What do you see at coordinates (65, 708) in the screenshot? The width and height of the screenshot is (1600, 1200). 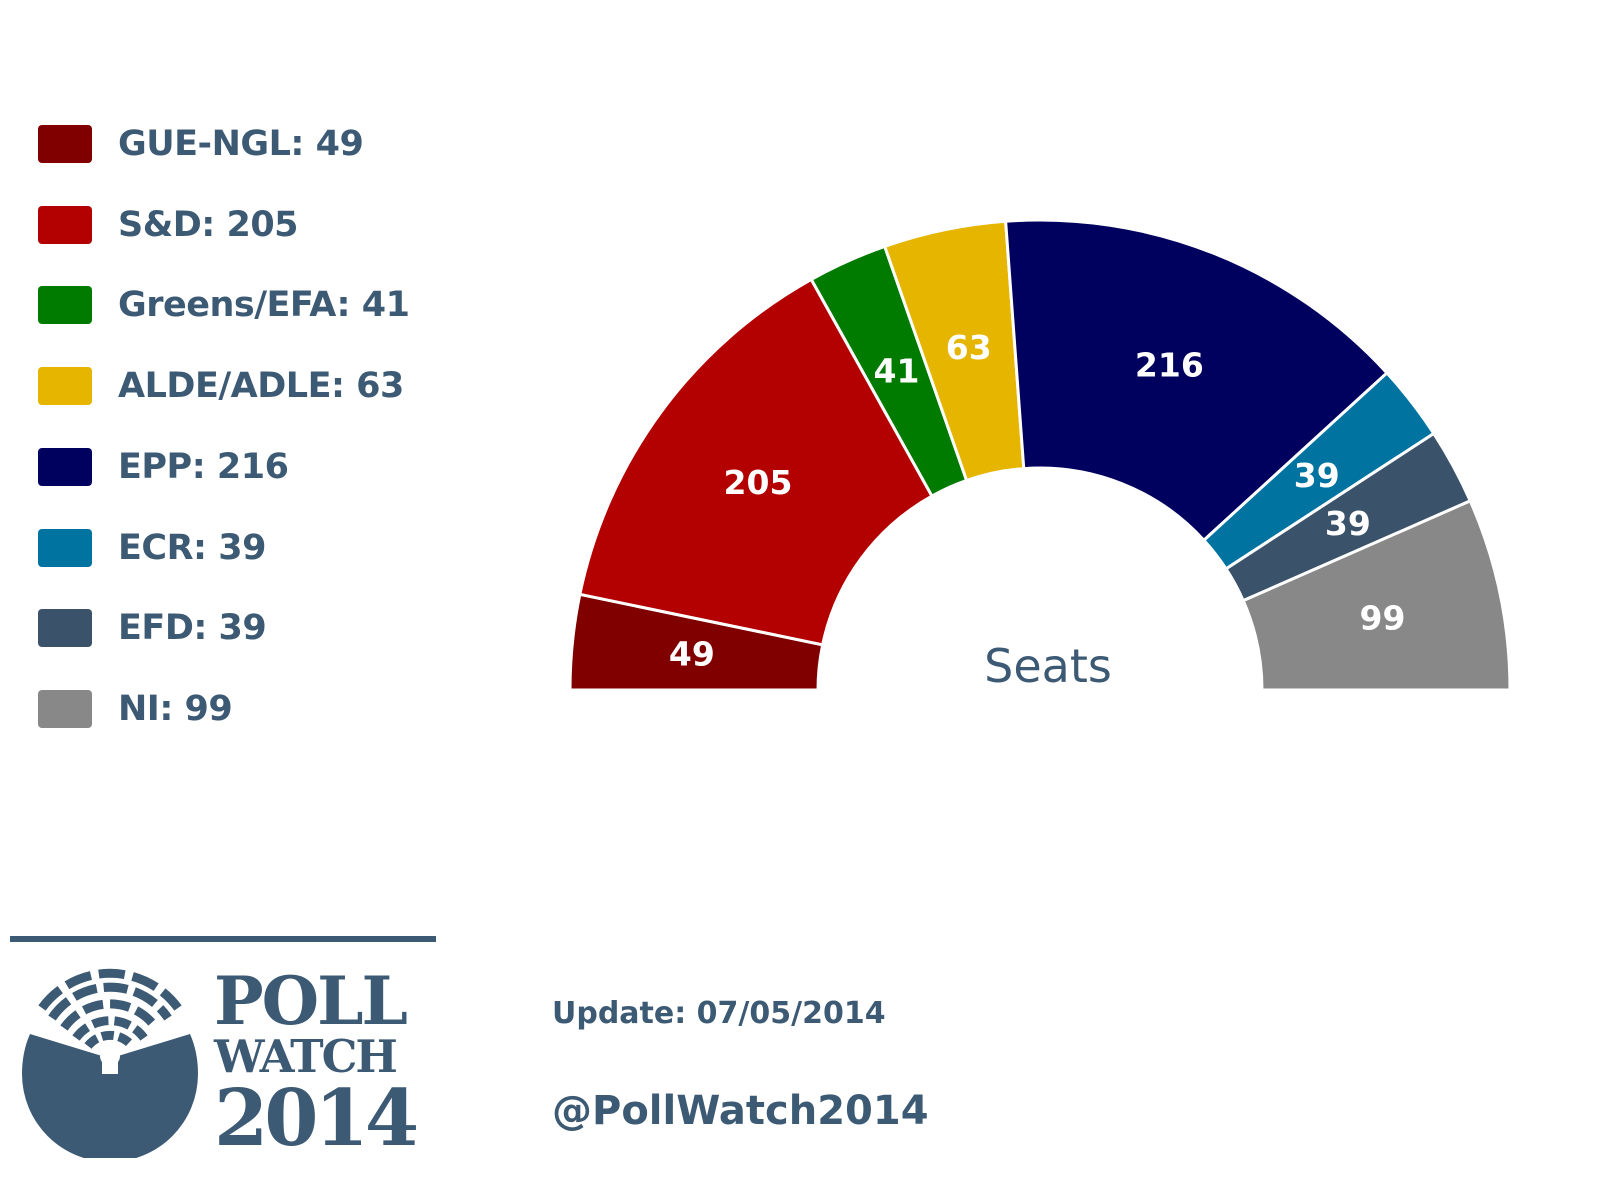 I see `legend-swatch-ni` at bounding box center [65, 708].